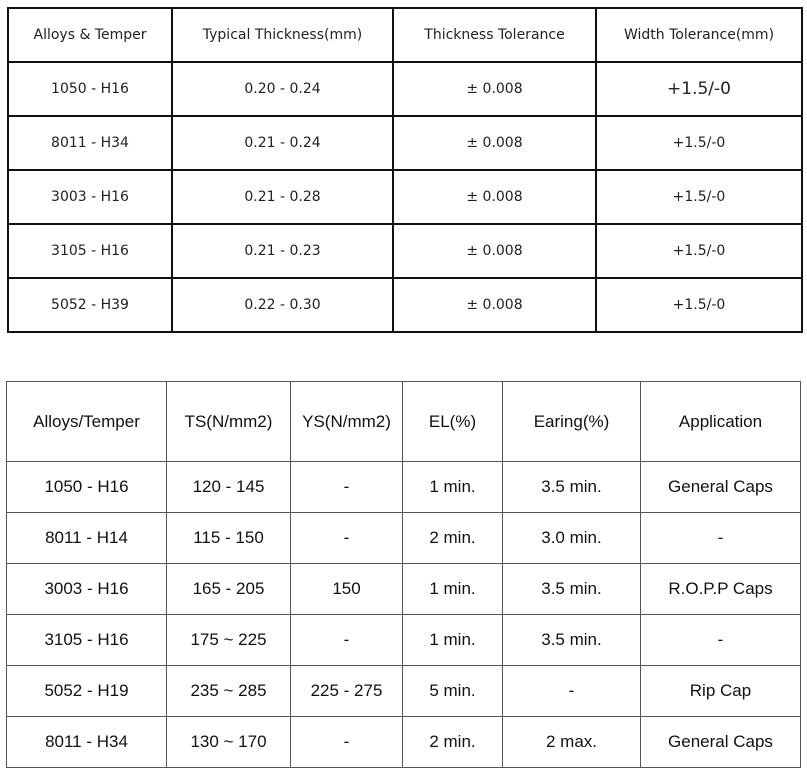 This screenshot has width=807, height=780. What do you see at coordinates (228, 538) in the screenshot?
I see `ts-cell: 115 - 150` at bounding box center [228, 538].